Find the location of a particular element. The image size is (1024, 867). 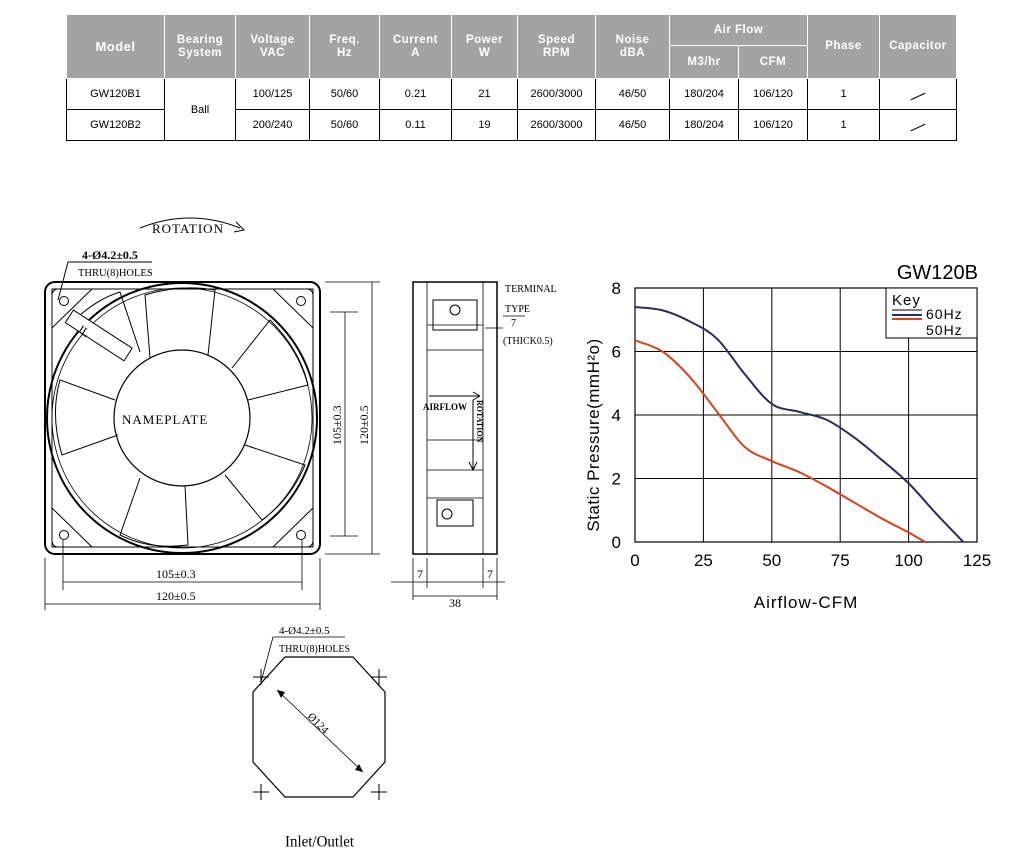

header-airflow: Air Flow is located at coordinates (738, 30).